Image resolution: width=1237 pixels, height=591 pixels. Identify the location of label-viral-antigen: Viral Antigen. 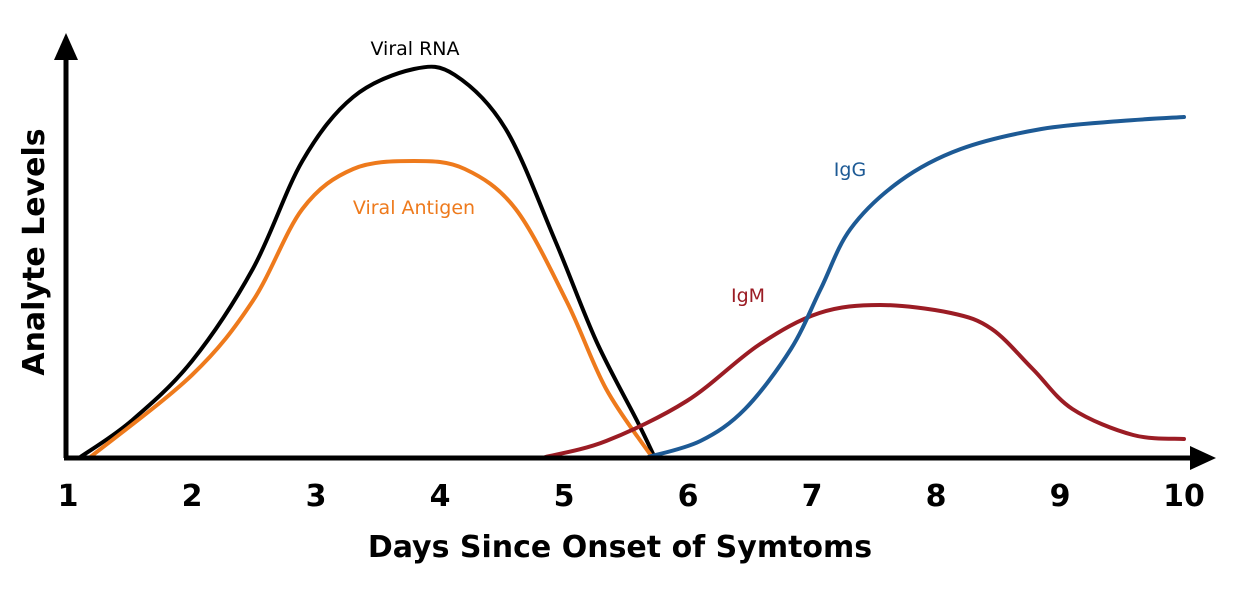
(414, 208).